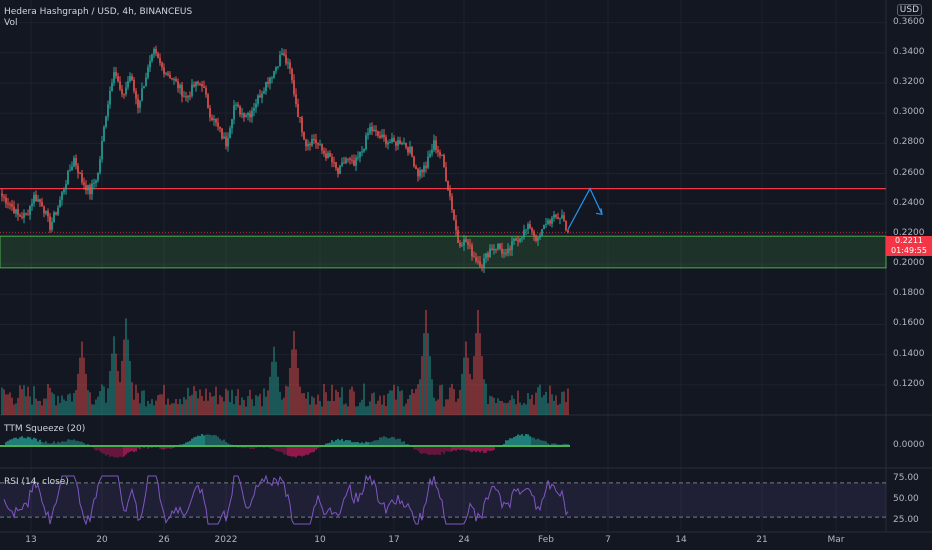 Image resolution: width=932 pixels, height=550 pixels. Describe the element at coordinates (909, 241) in the screenshot. I see `last-price-tag: 0.2211` at that location.